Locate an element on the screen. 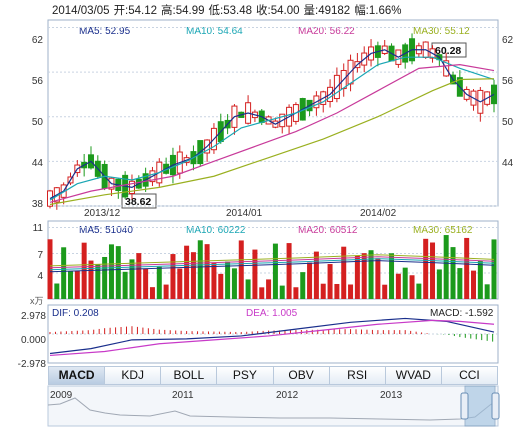 This screenshot has height=431, width=519. macd-y-axis: 2.978 0.000 -2.978 is located at coordinates (32, 340).